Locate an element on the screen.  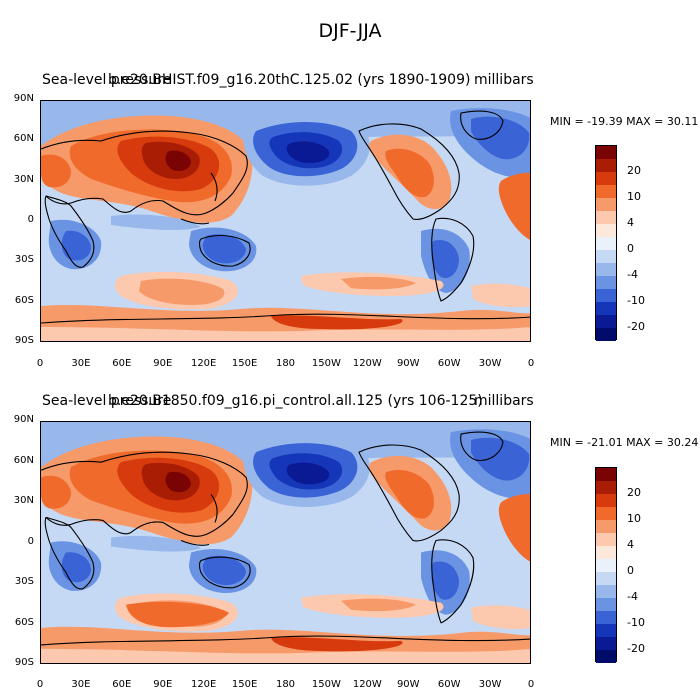
colorbar-tick-label: 10 is located at coordinates (634, 196).